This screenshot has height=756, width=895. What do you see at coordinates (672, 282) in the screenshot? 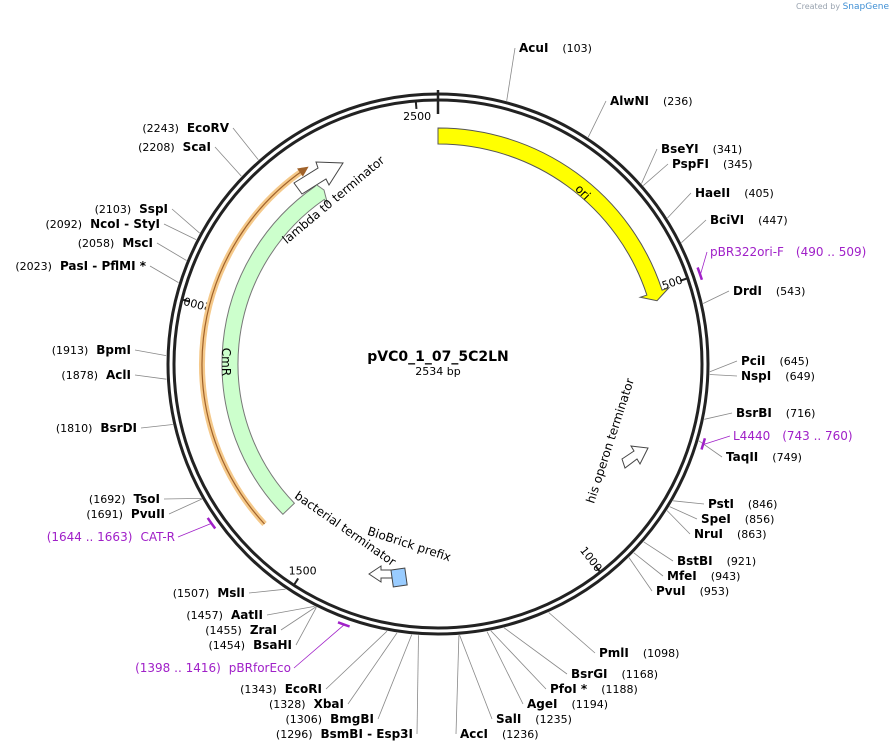
I see `tick-label: 500` at bounding box center [672, 282].